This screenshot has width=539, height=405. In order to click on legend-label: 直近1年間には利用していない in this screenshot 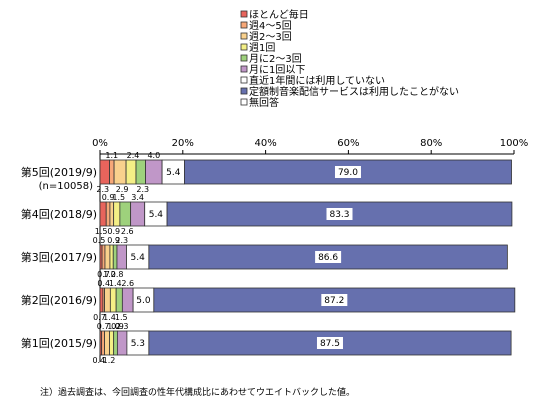, I will do `click(317, 80)`.